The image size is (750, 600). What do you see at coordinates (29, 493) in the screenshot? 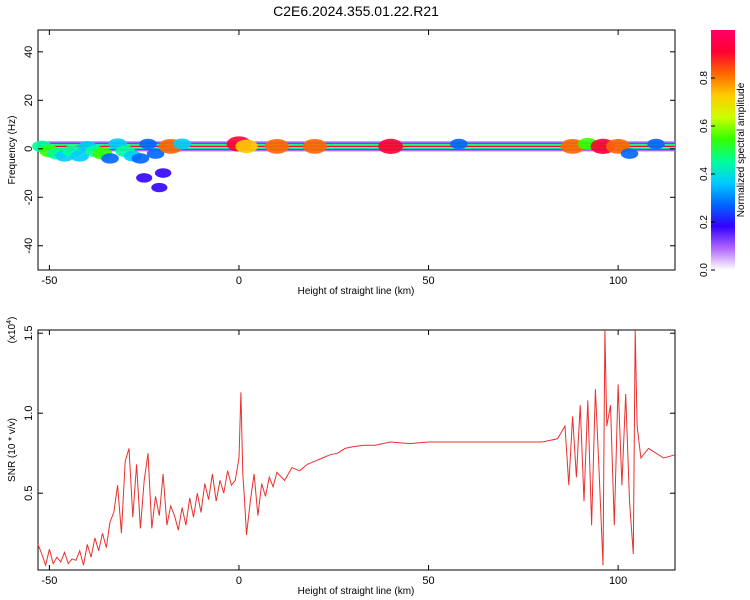
I see `y-tick-label: 0.5` at bounding box center [29, 493].